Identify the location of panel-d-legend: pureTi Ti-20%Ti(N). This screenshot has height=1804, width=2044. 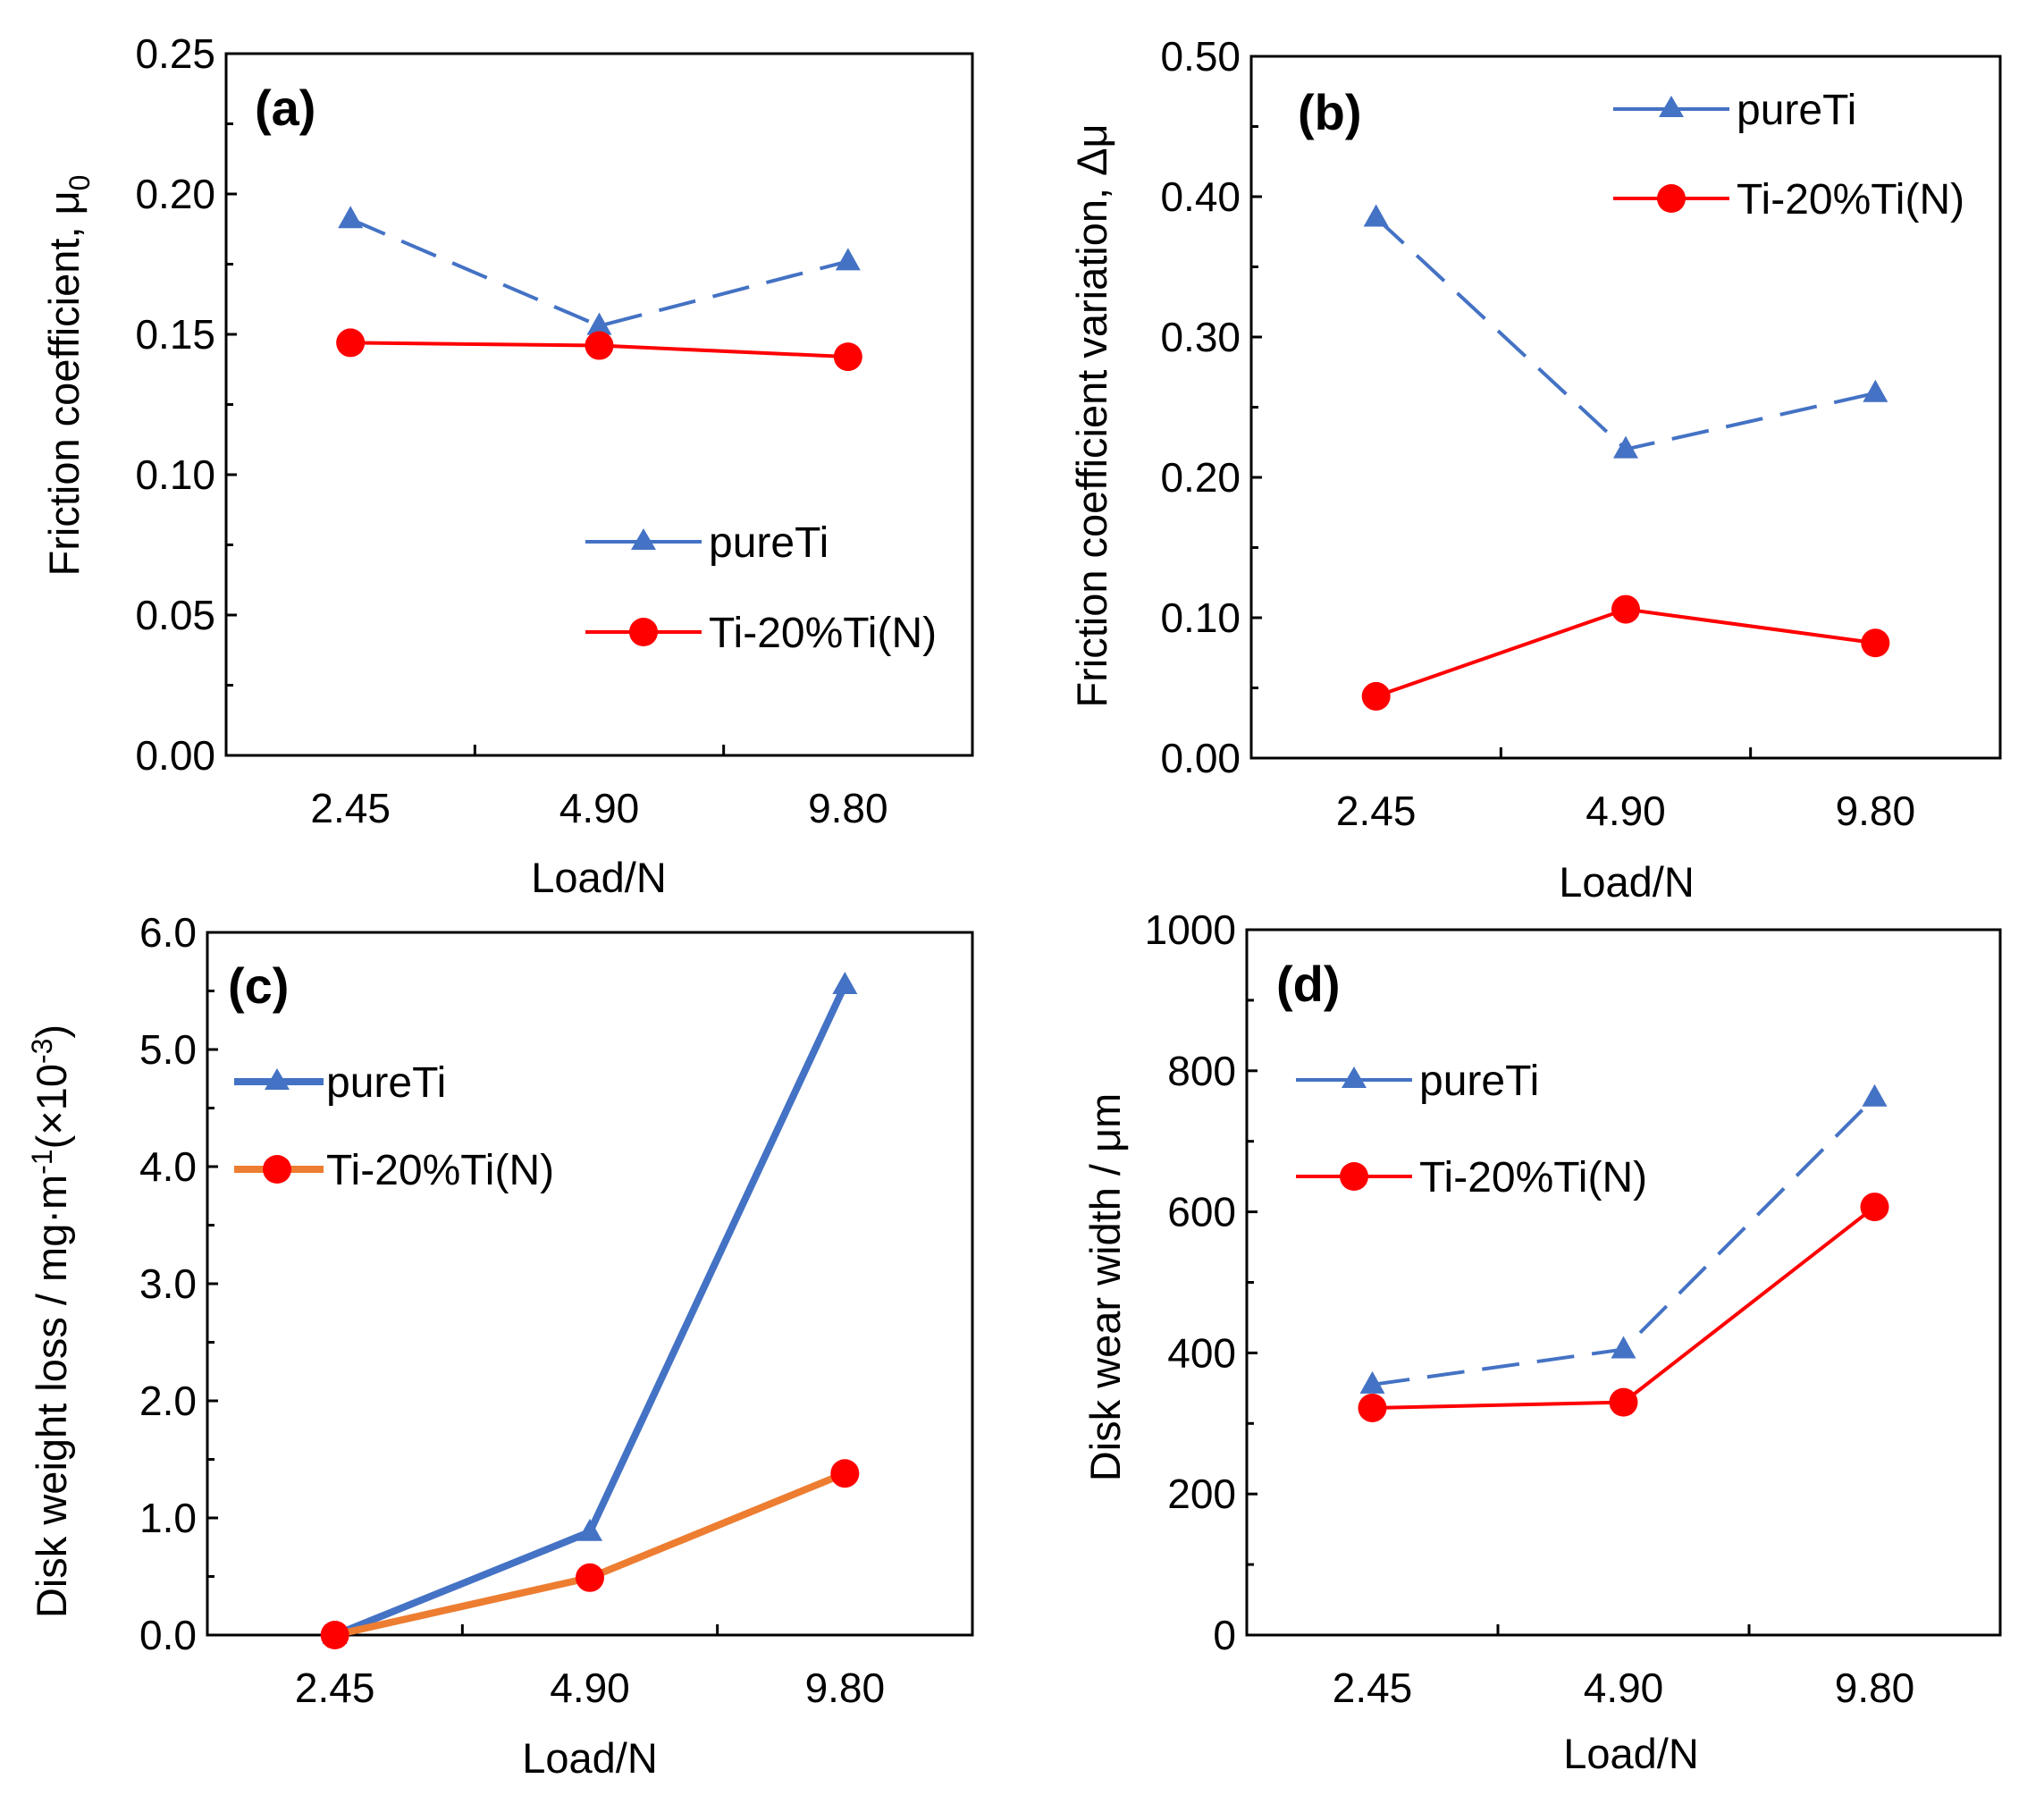
(1471, 1129).